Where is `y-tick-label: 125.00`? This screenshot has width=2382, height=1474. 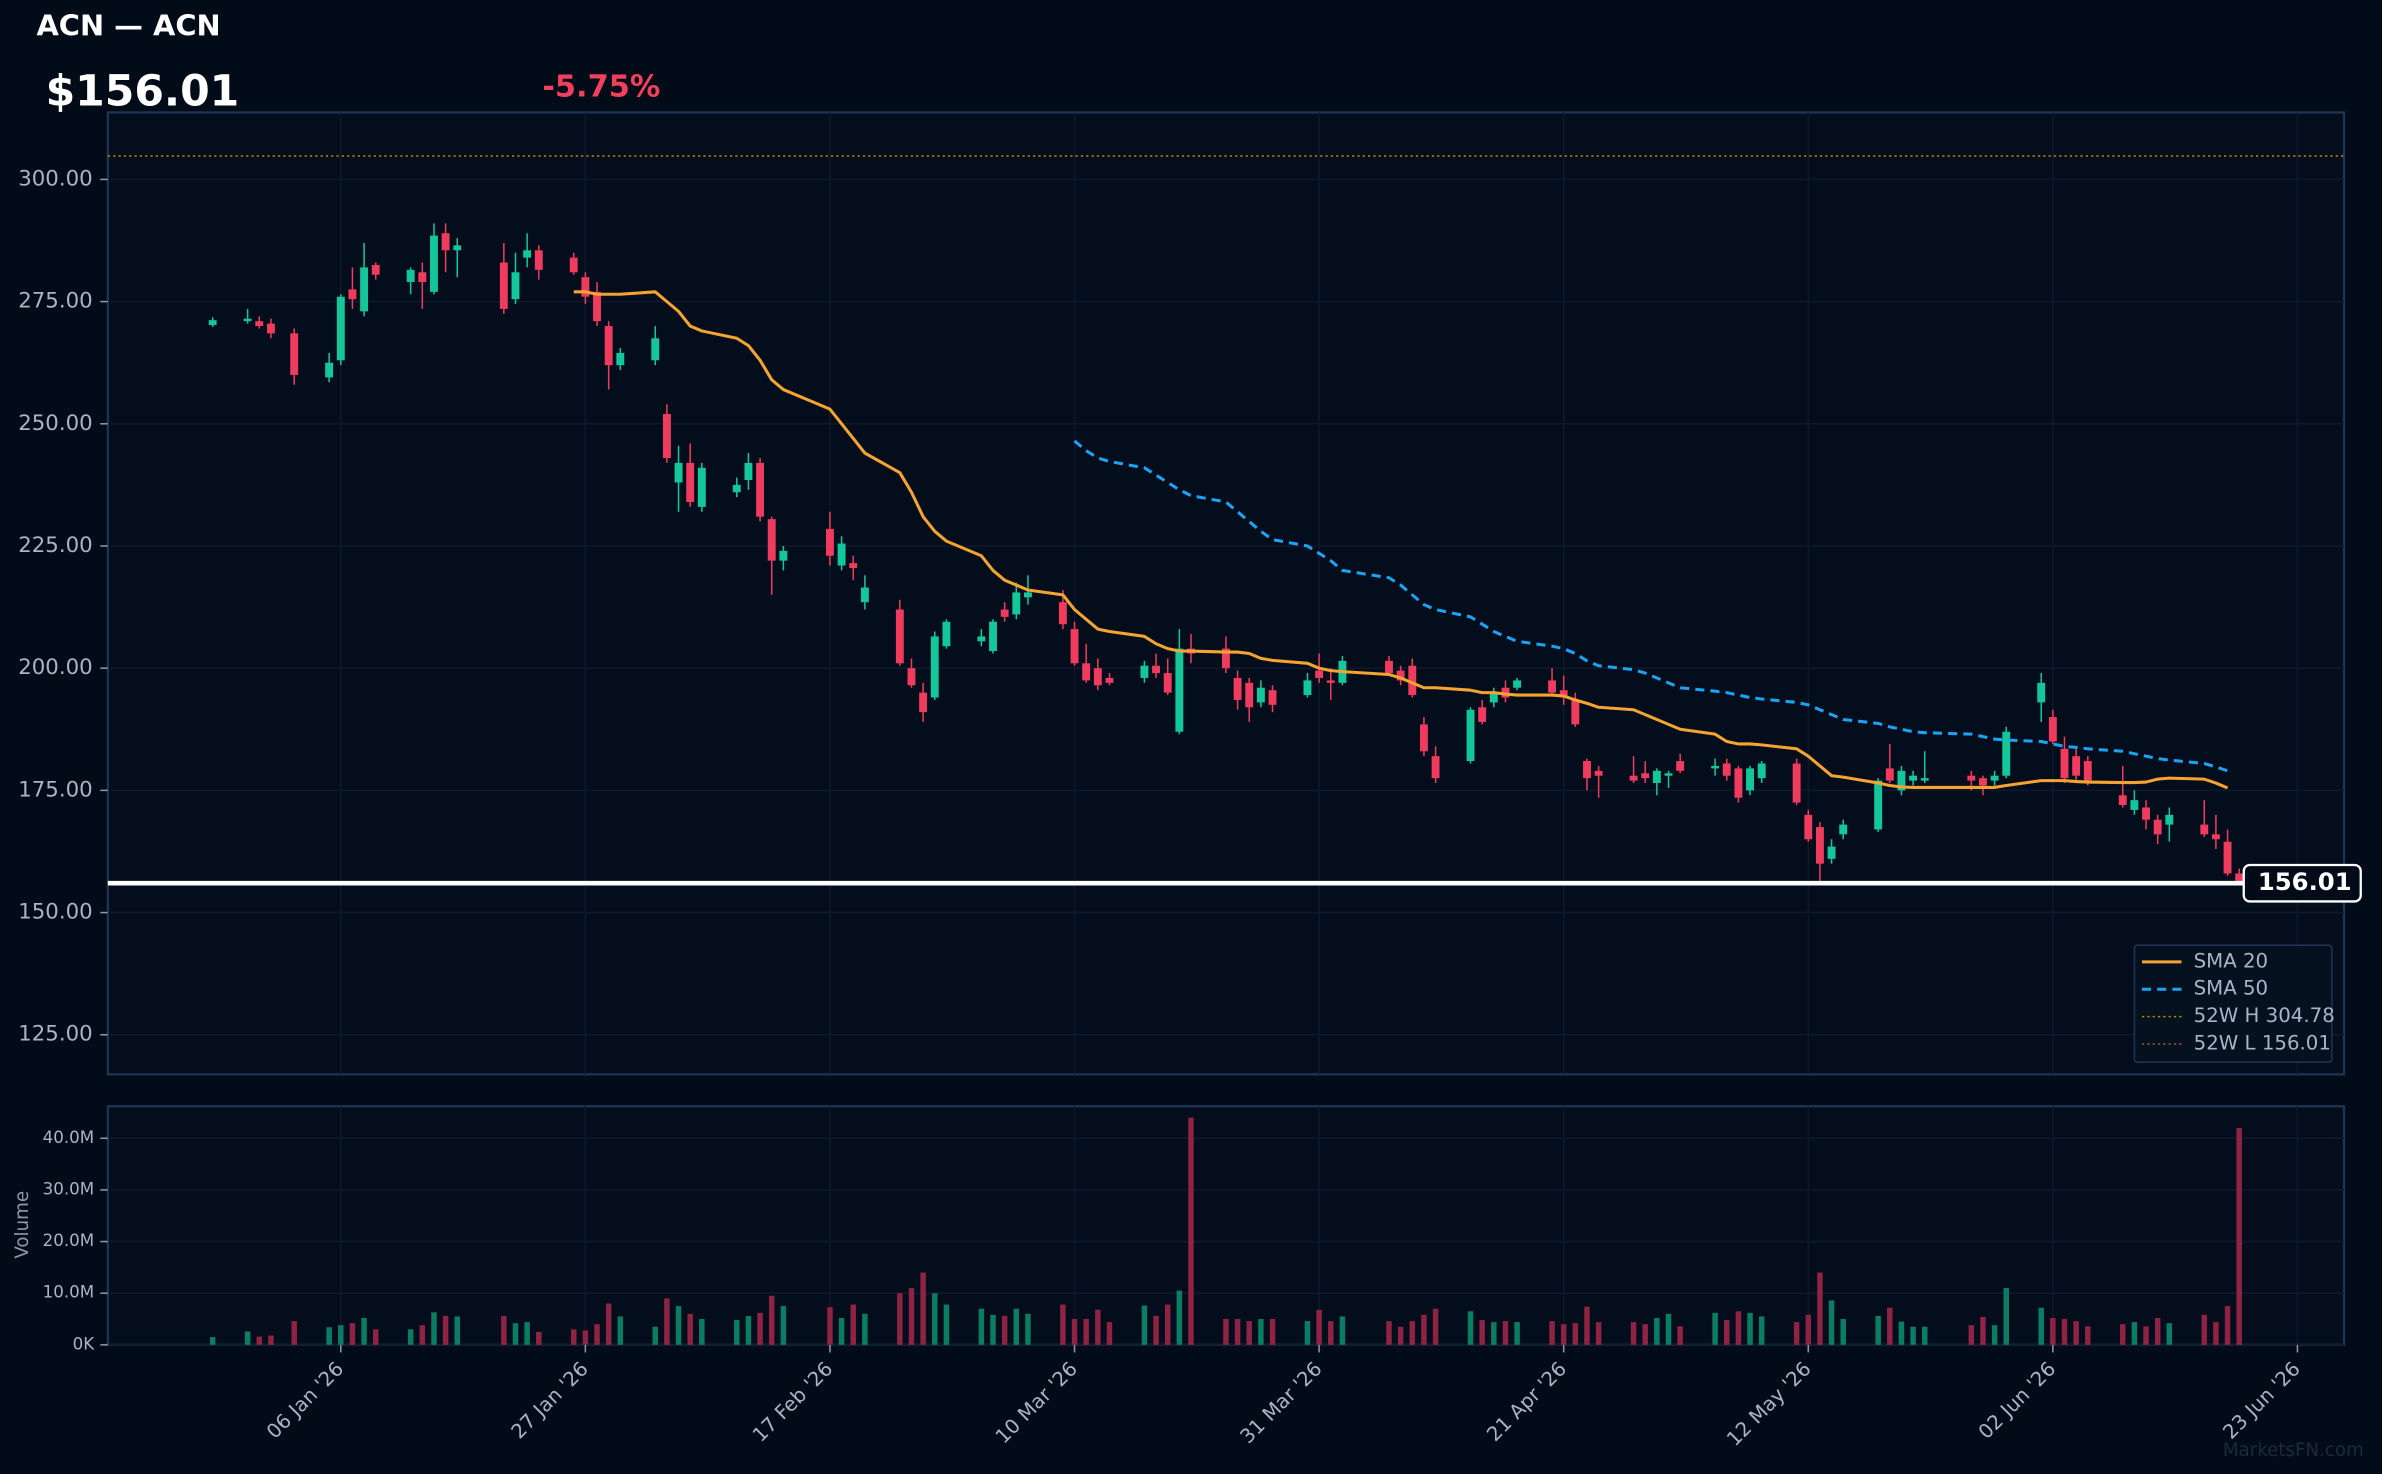 y-tick-label: 125.00 is located at coordinates (55, 1034).